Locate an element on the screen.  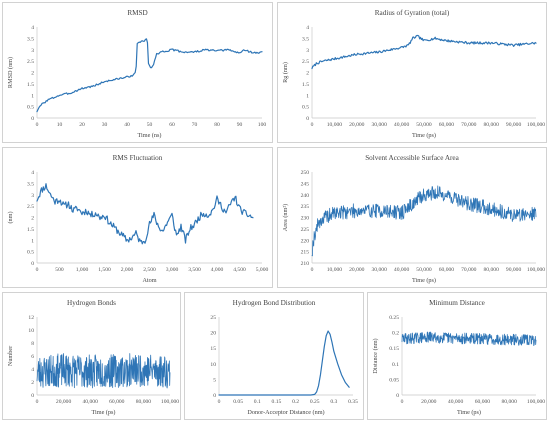
chart-title: Hydrogen Bonds is located at coordinates (91, 303).